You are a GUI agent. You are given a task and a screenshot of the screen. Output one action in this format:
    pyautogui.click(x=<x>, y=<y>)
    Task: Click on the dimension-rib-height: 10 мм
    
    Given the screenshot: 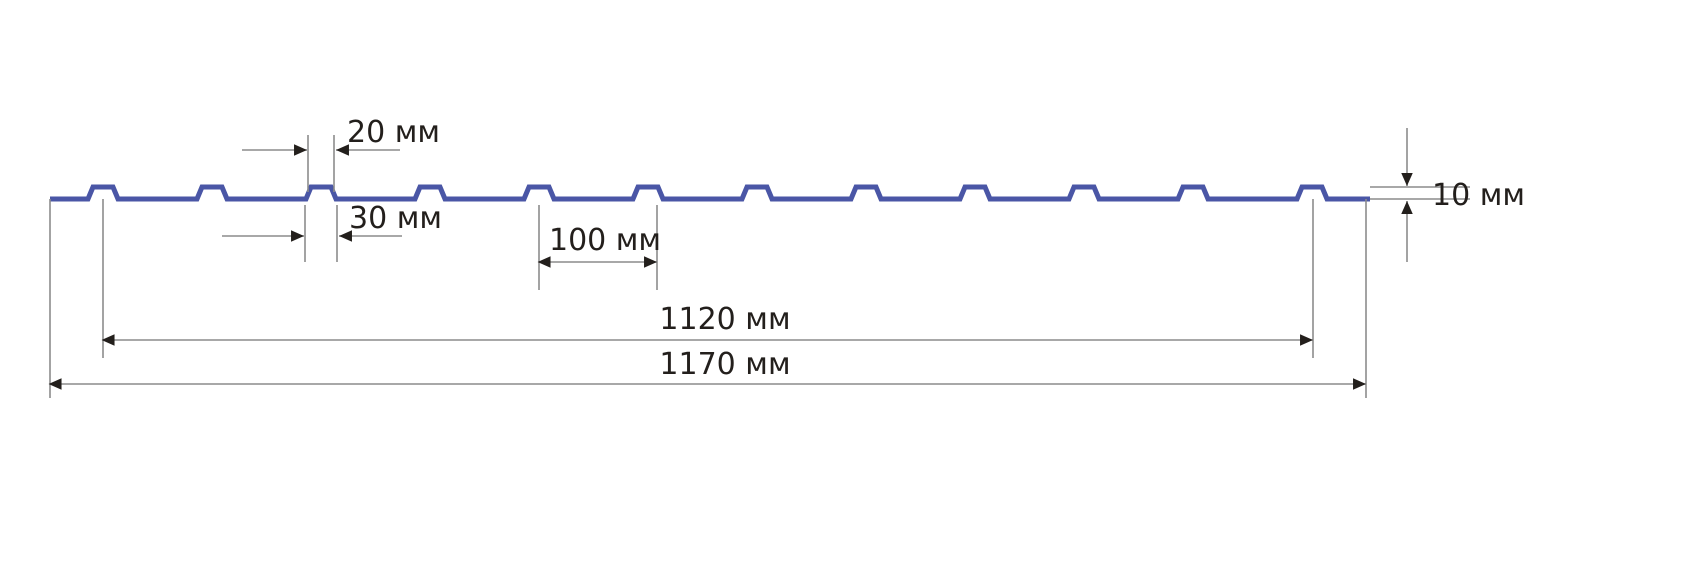 What is the action you would take?
    pyautogui.click(x=1447, y=195)
    